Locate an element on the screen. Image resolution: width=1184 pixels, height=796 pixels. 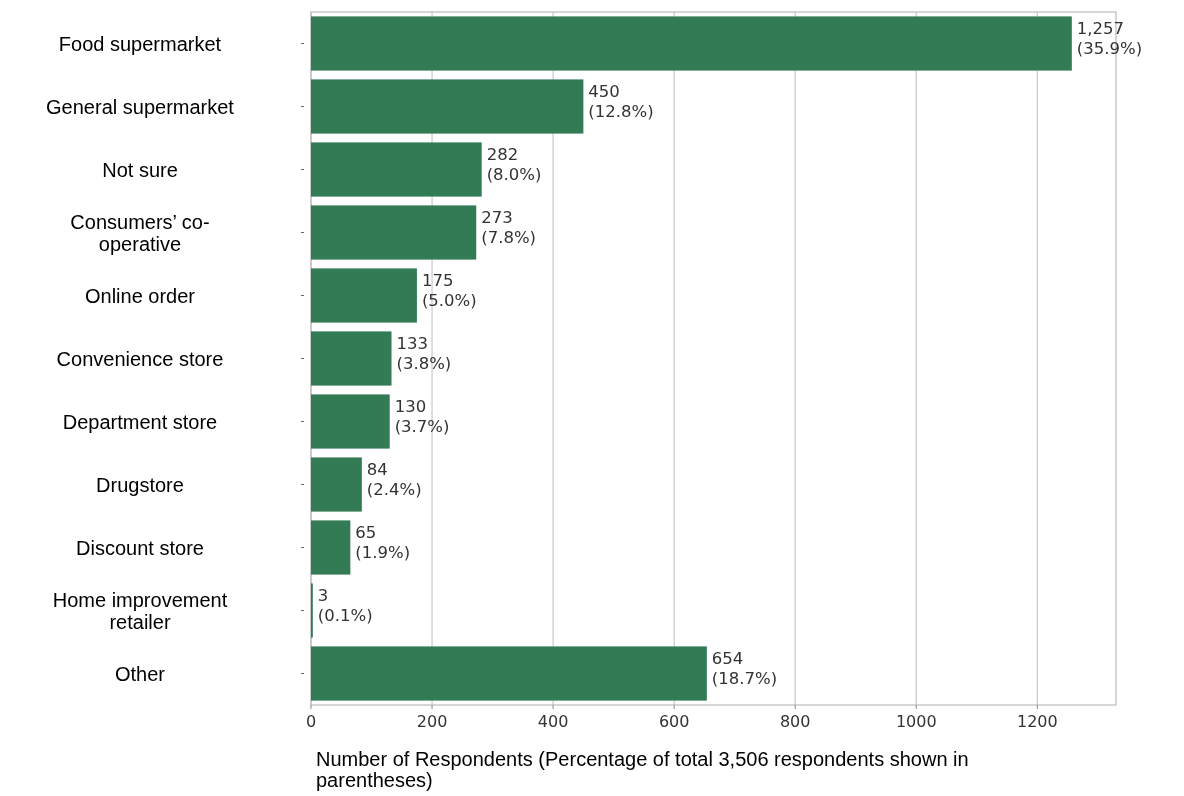
data-label: 282 (8.0%) is located at coordinates (514, 164).